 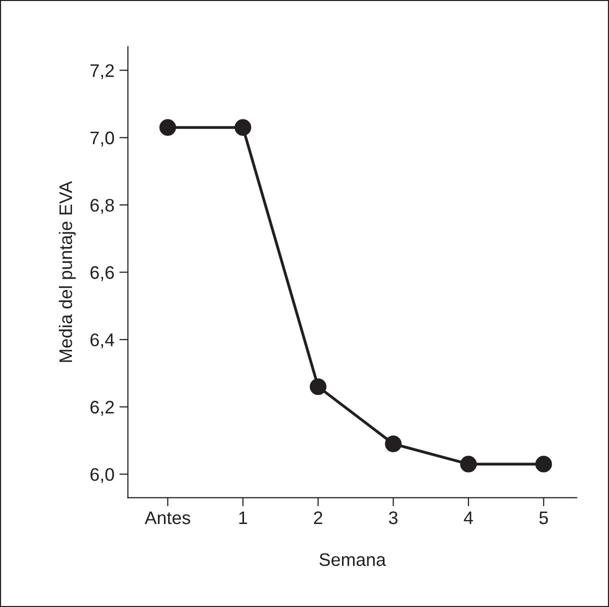 I want to click on y-tick-label: 7,0, so click(x=102, y=139).